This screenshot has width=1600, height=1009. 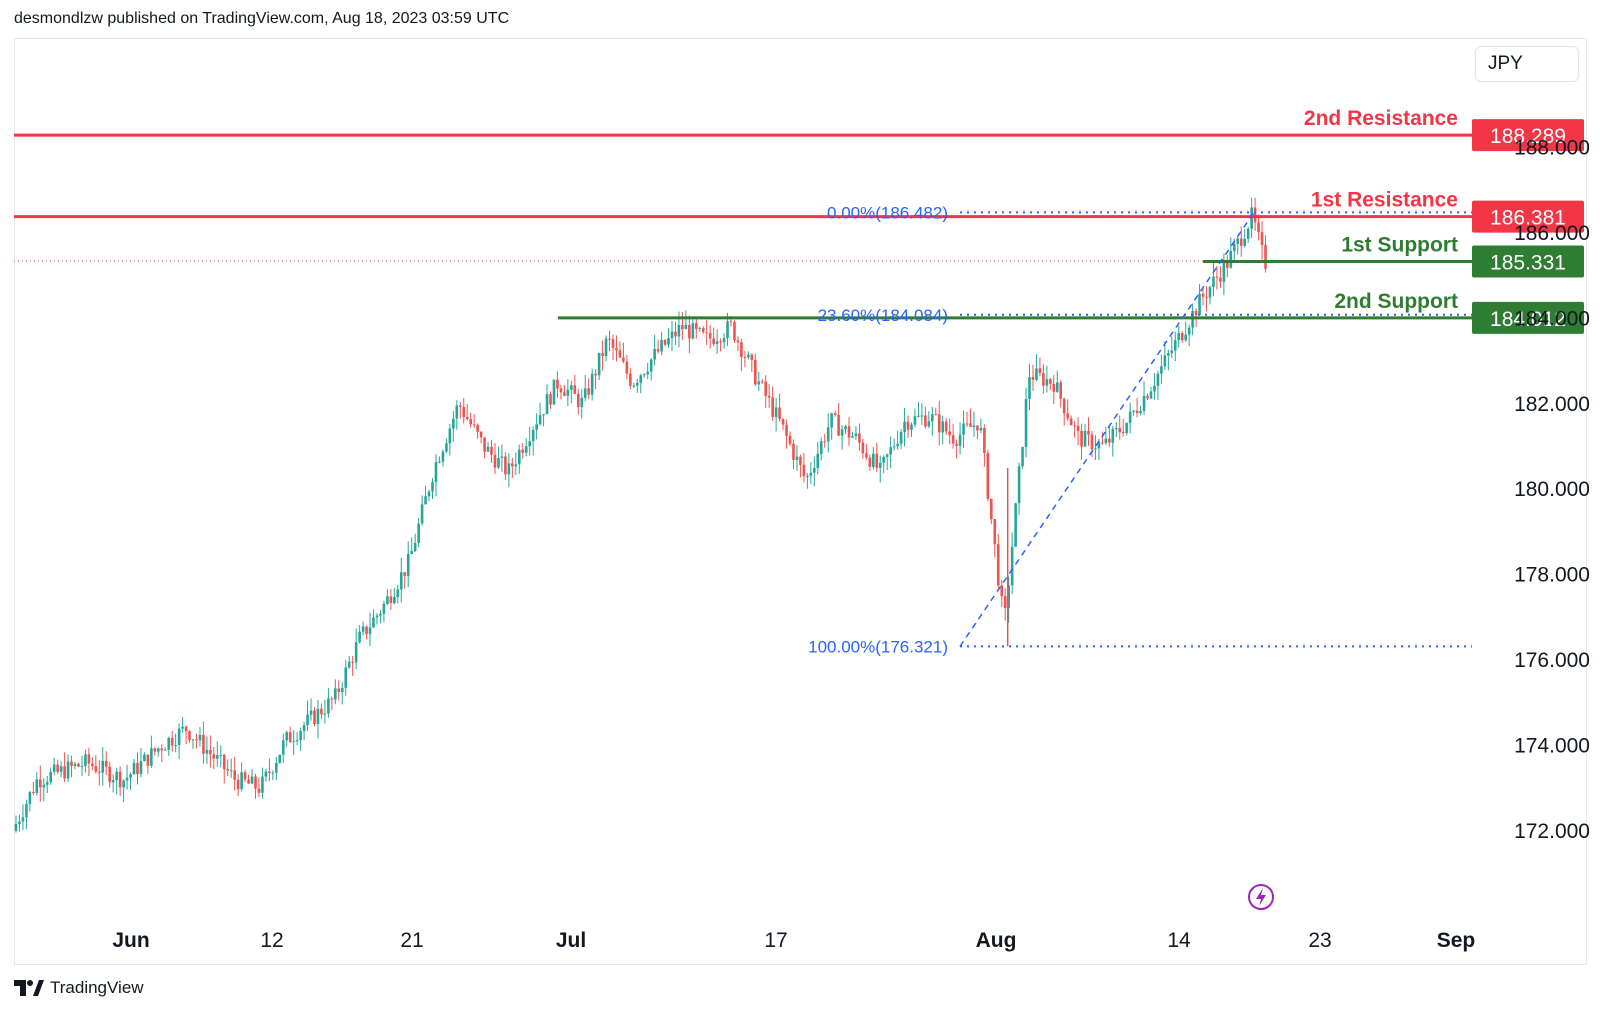 What do you see at coordinates (1381, 118) in the screenshot?
I see `level-name: 2nd Resistance` at bounding box center [1381, 118].